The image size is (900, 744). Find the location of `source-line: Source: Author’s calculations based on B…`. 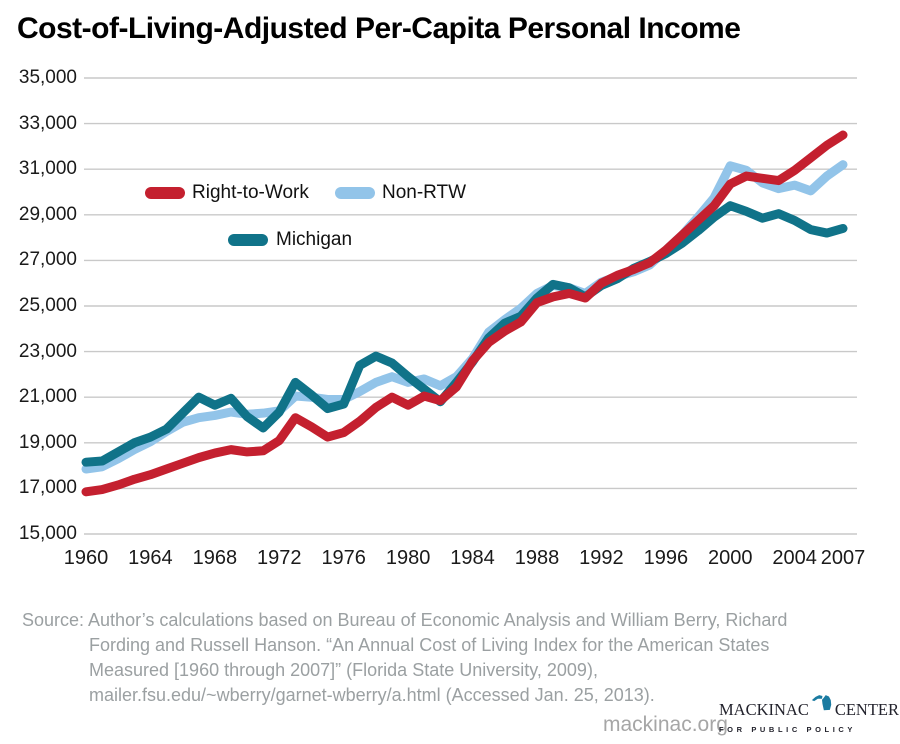

source-line: Source: Author’s calculations based on B… is located at coordinates (405, 620).